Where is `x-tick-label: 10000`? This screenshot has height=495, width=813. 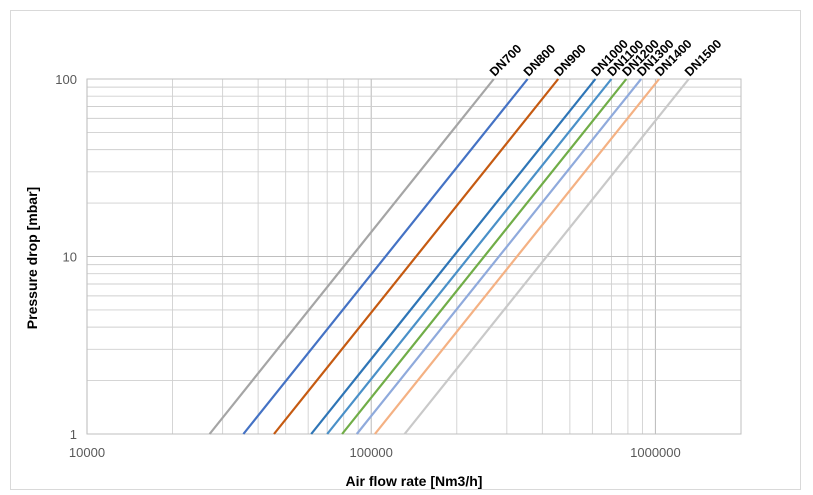 x-tick-label: 10000 is located at coordinates (87, 452).